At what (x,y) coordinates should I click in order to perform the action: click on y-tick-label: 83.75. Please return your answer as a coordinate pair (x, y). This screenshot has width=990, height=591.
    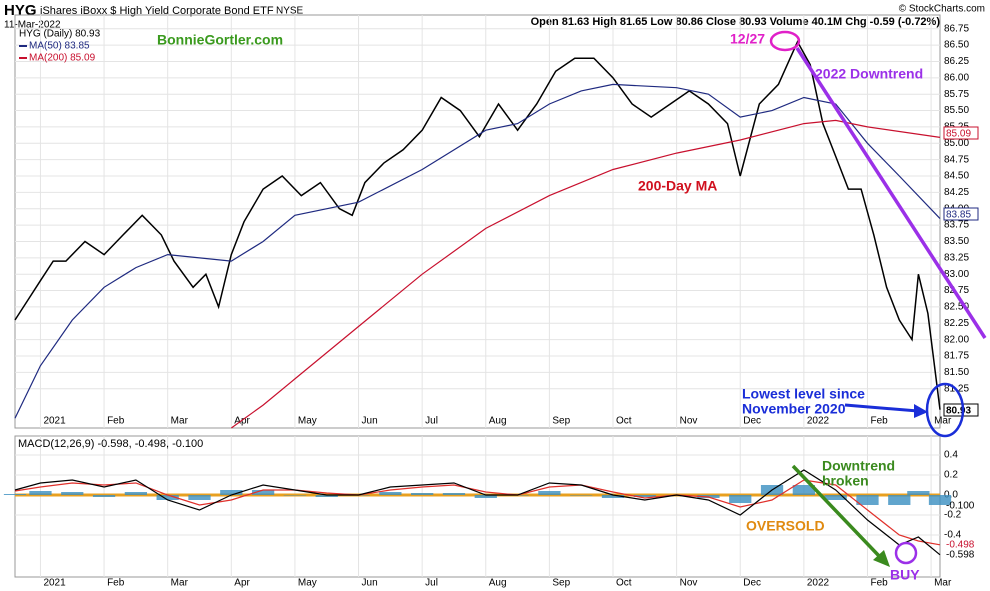
    Looking at the image, I should click on (956, 225).